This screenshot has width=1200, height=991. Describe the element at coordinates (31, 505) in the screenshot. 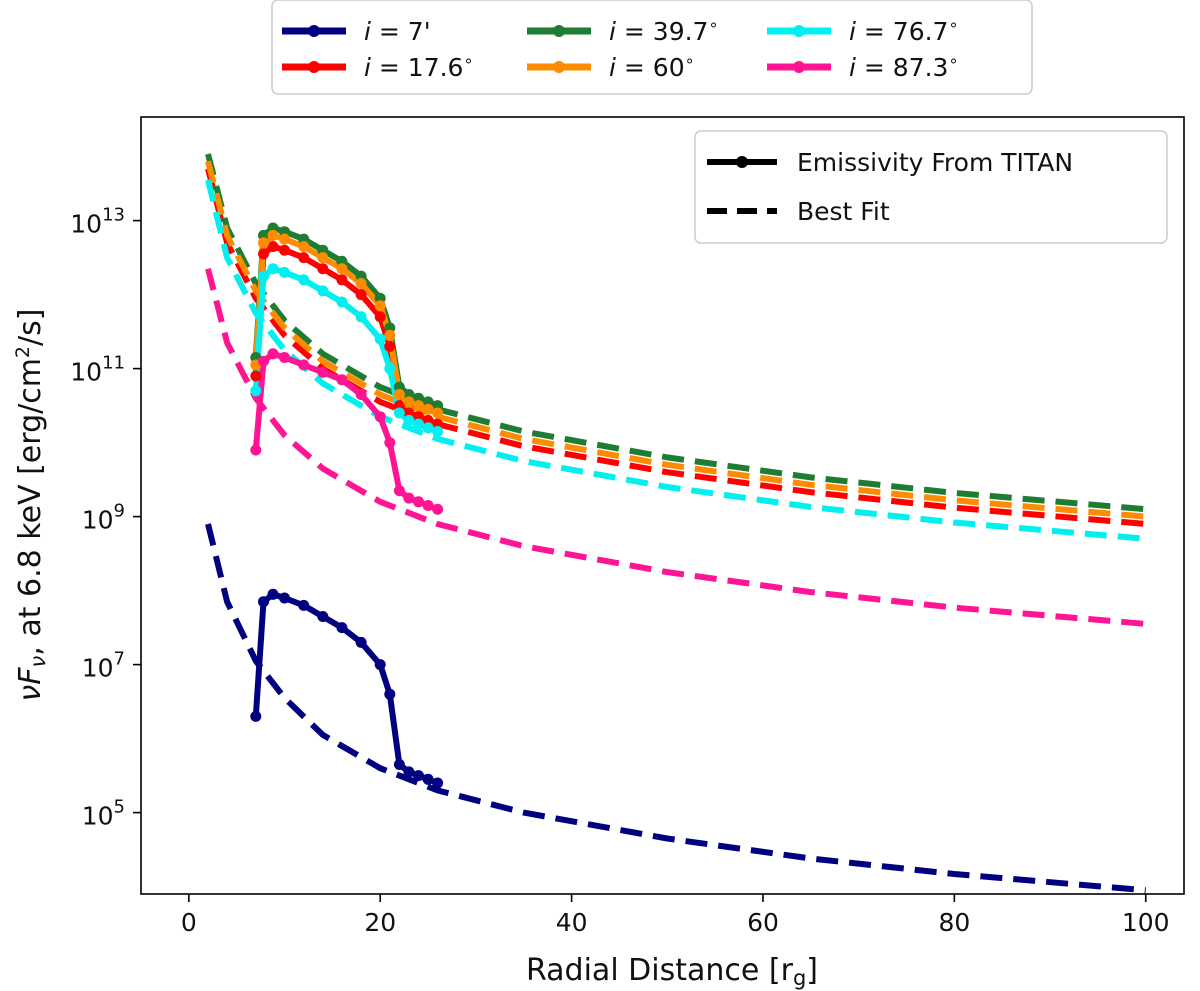

I see `y-axis-label: νFν, at 6.8 keV [erg/cm2/s]` at that location.